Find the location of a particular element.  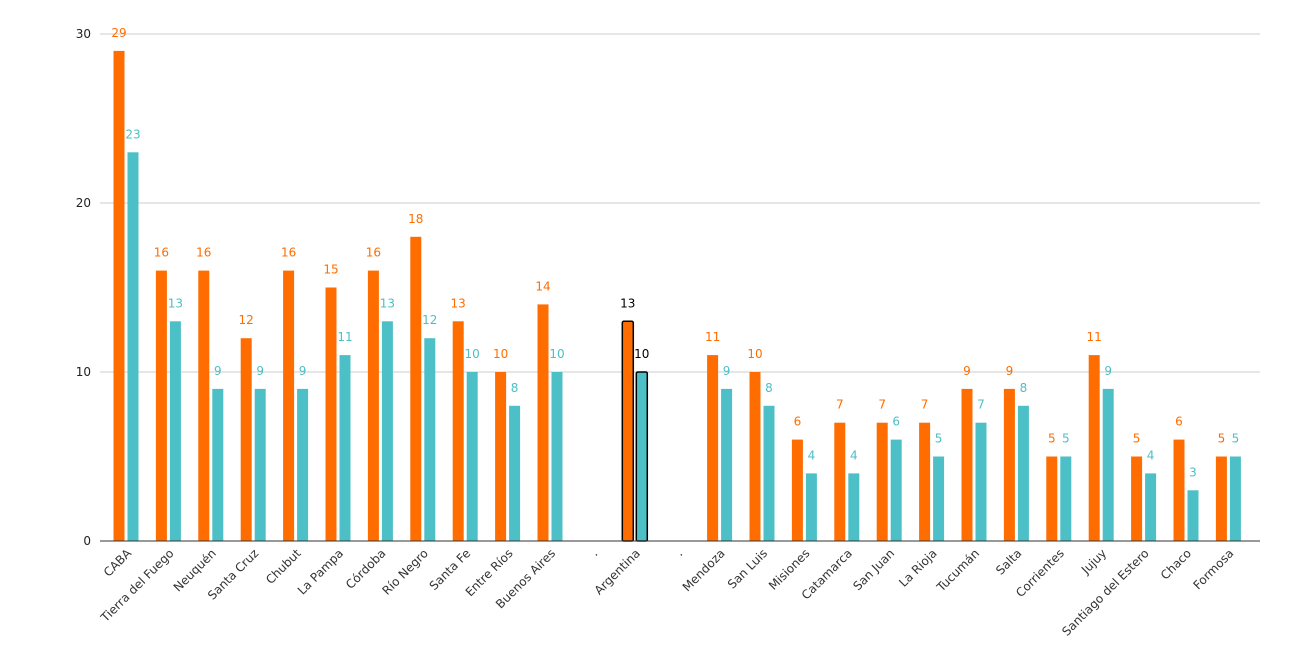

x-category-label: Salta is located at coordinates (1008, 561).